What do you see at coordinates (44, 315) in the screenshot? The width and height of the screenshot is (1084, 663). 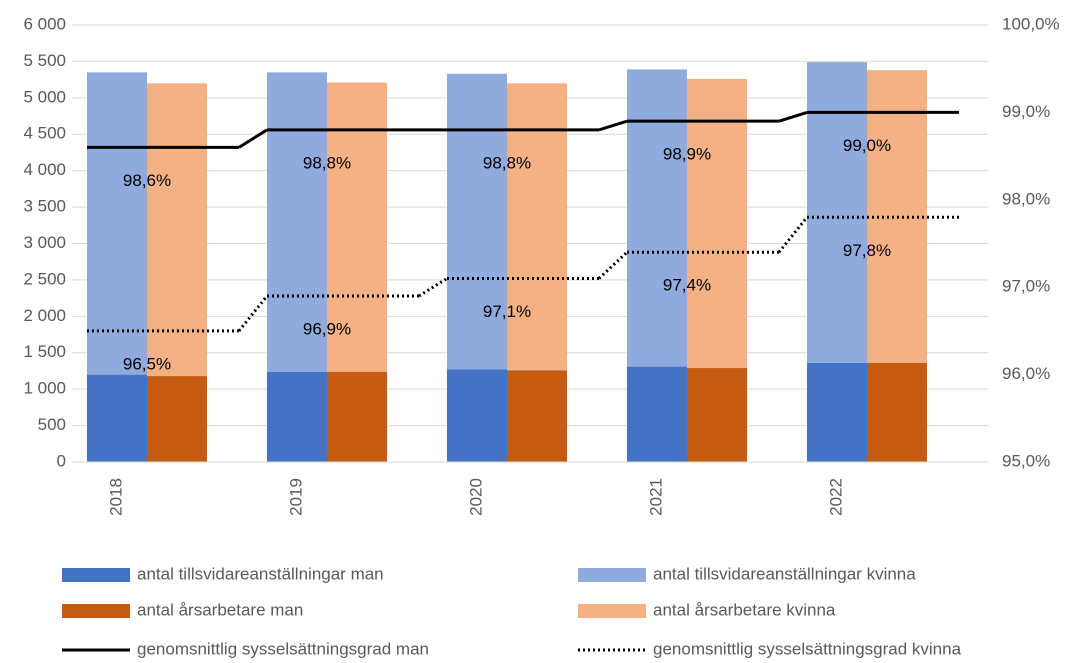 I see `y-tick-label: 2 000` at bounding box center [44, 315].